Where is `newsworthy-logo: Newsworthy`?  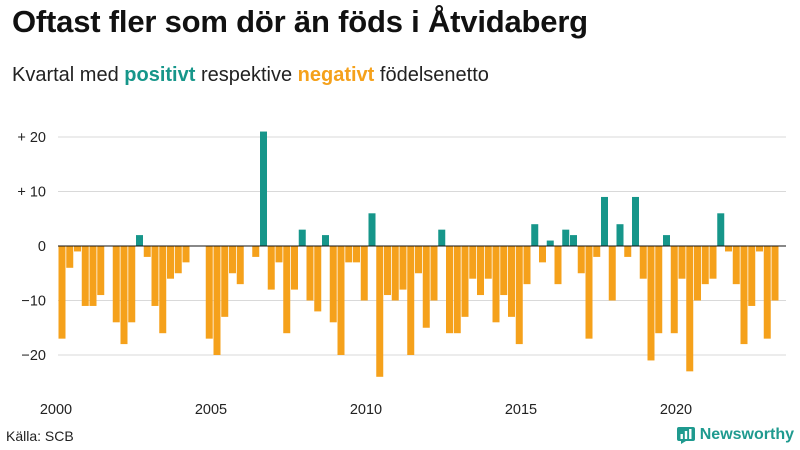
newsworthy-logo: Newsworthy is located at coordinates (735, 435).